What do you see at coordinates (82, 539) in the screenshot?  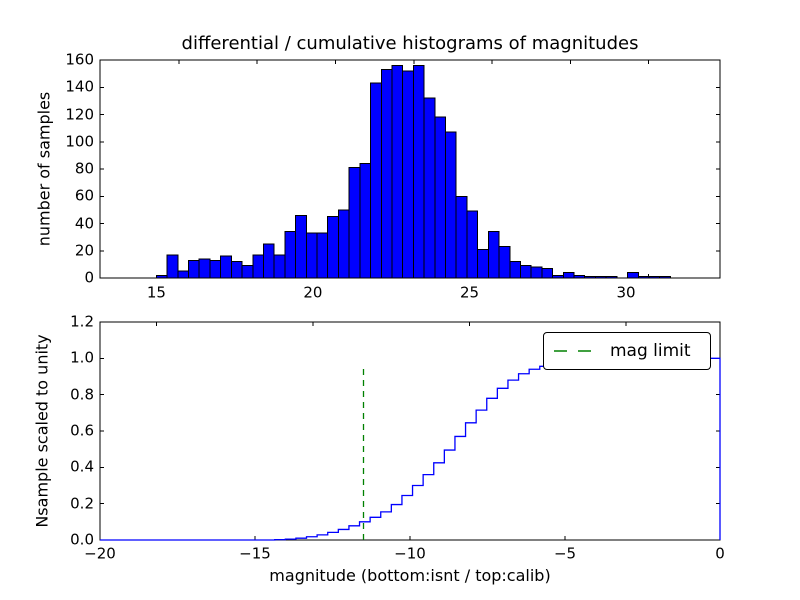 I see `bottom-ytick-label: 0.0` at bounding box center [82, 539].